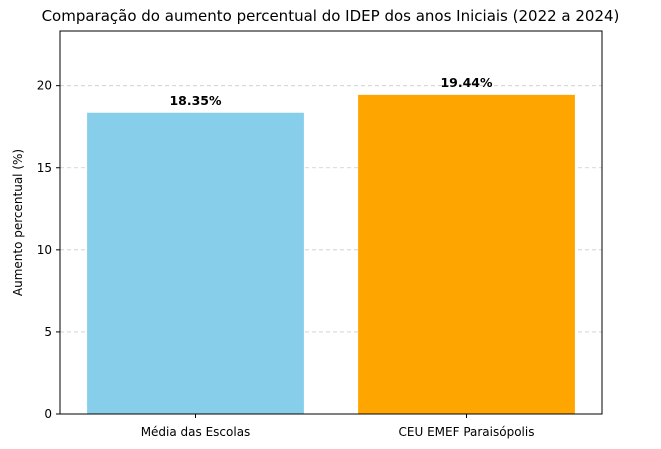 This screenshot has width=661, height=449. I want to click on y-tick-label: 20, so click(44, 86).